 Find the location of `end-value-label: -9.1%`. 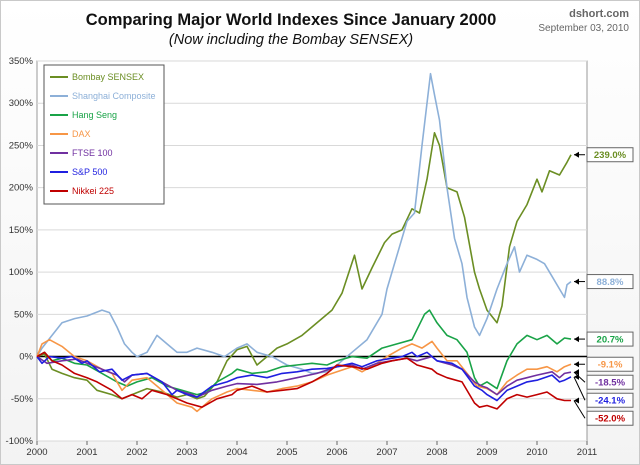

end-value-label: -9.1% is located at coordinates (610, 365).